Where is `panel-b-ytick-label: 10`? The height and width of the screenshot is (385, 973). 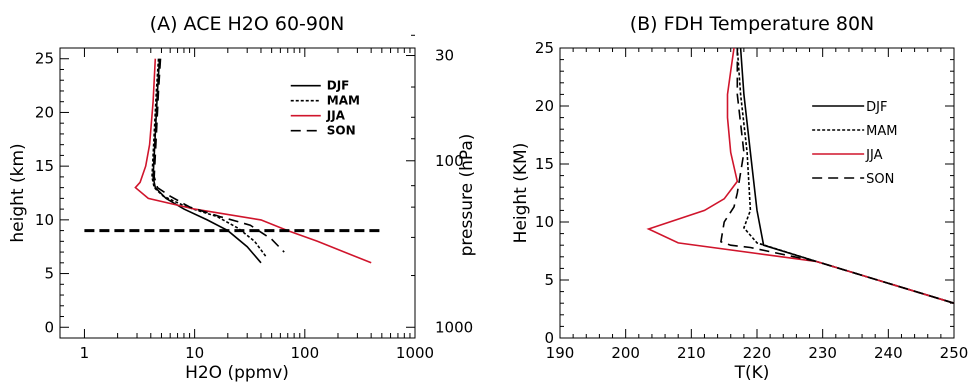
panel-b-ytick-label: 10 is located at coordinates (544, 222).